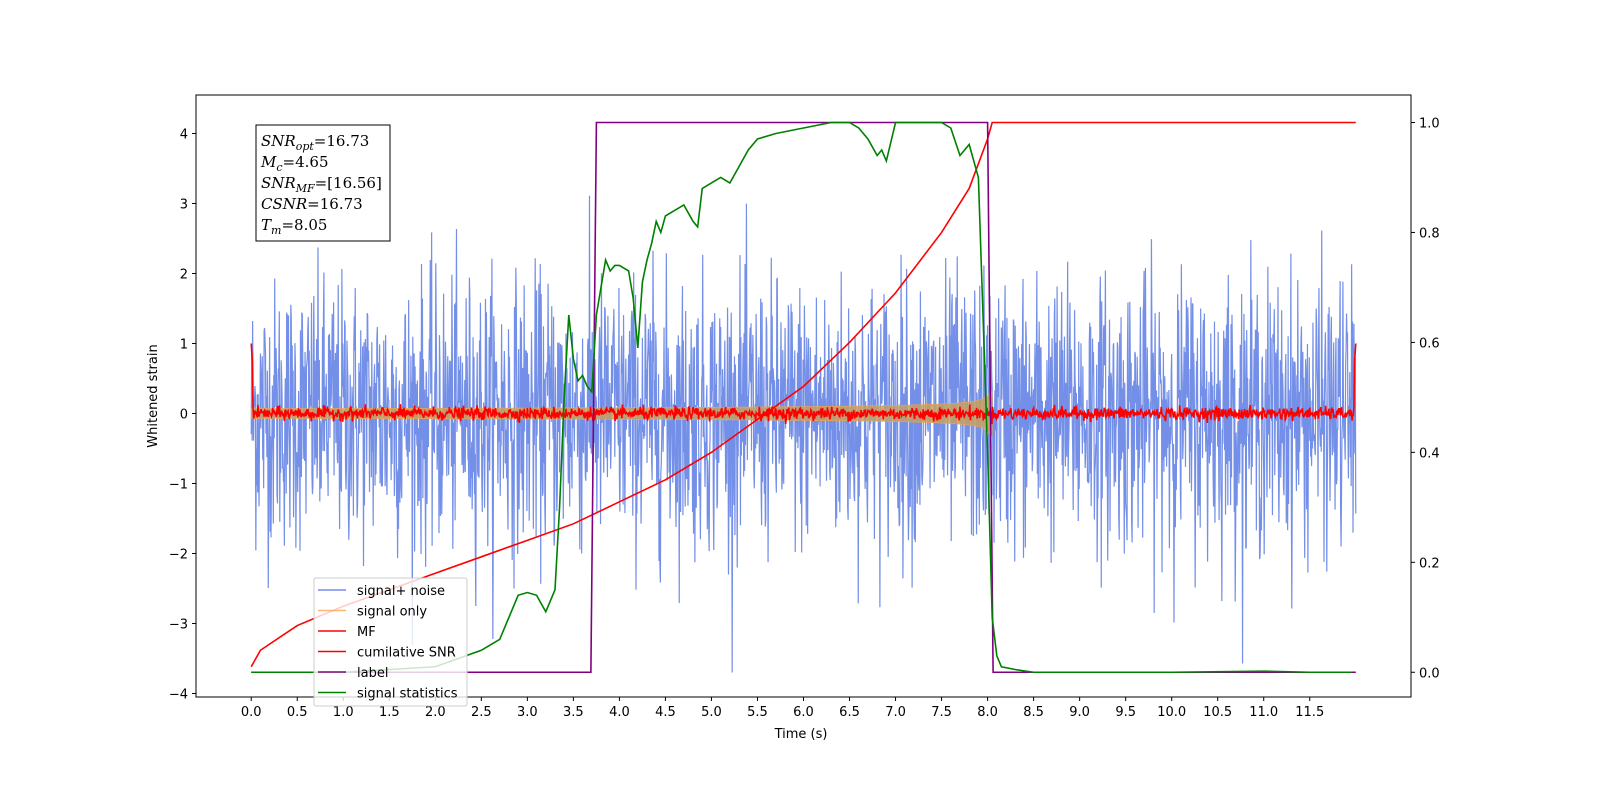  I want to click on x-tick-label: 4.0, so click(619, 712).